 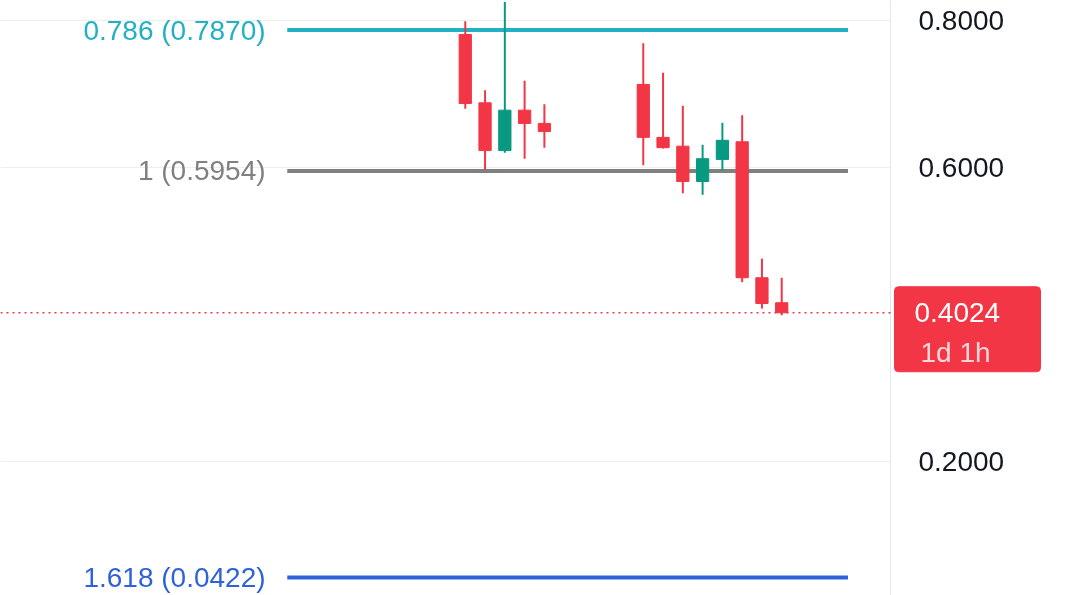 I want to click on y-tick-label: 0.2000, so click(x=961, y=462).